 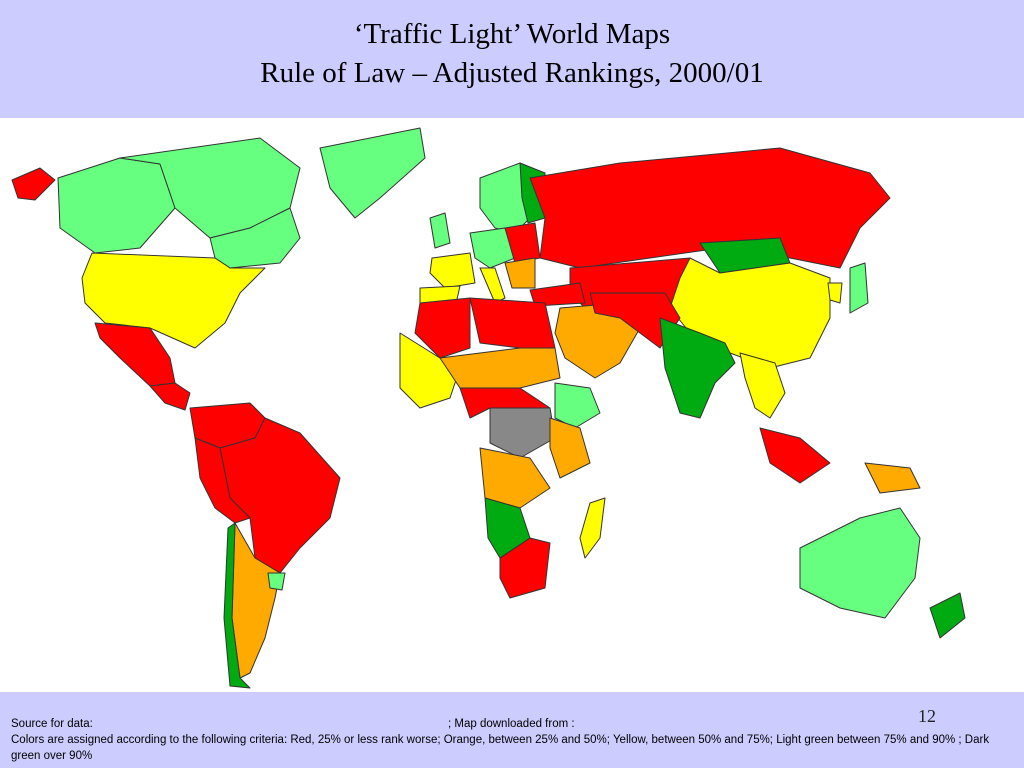 I want to click on footer-source-row: Source for data: ; Map downloaded from :, so click(x=513, y=724).